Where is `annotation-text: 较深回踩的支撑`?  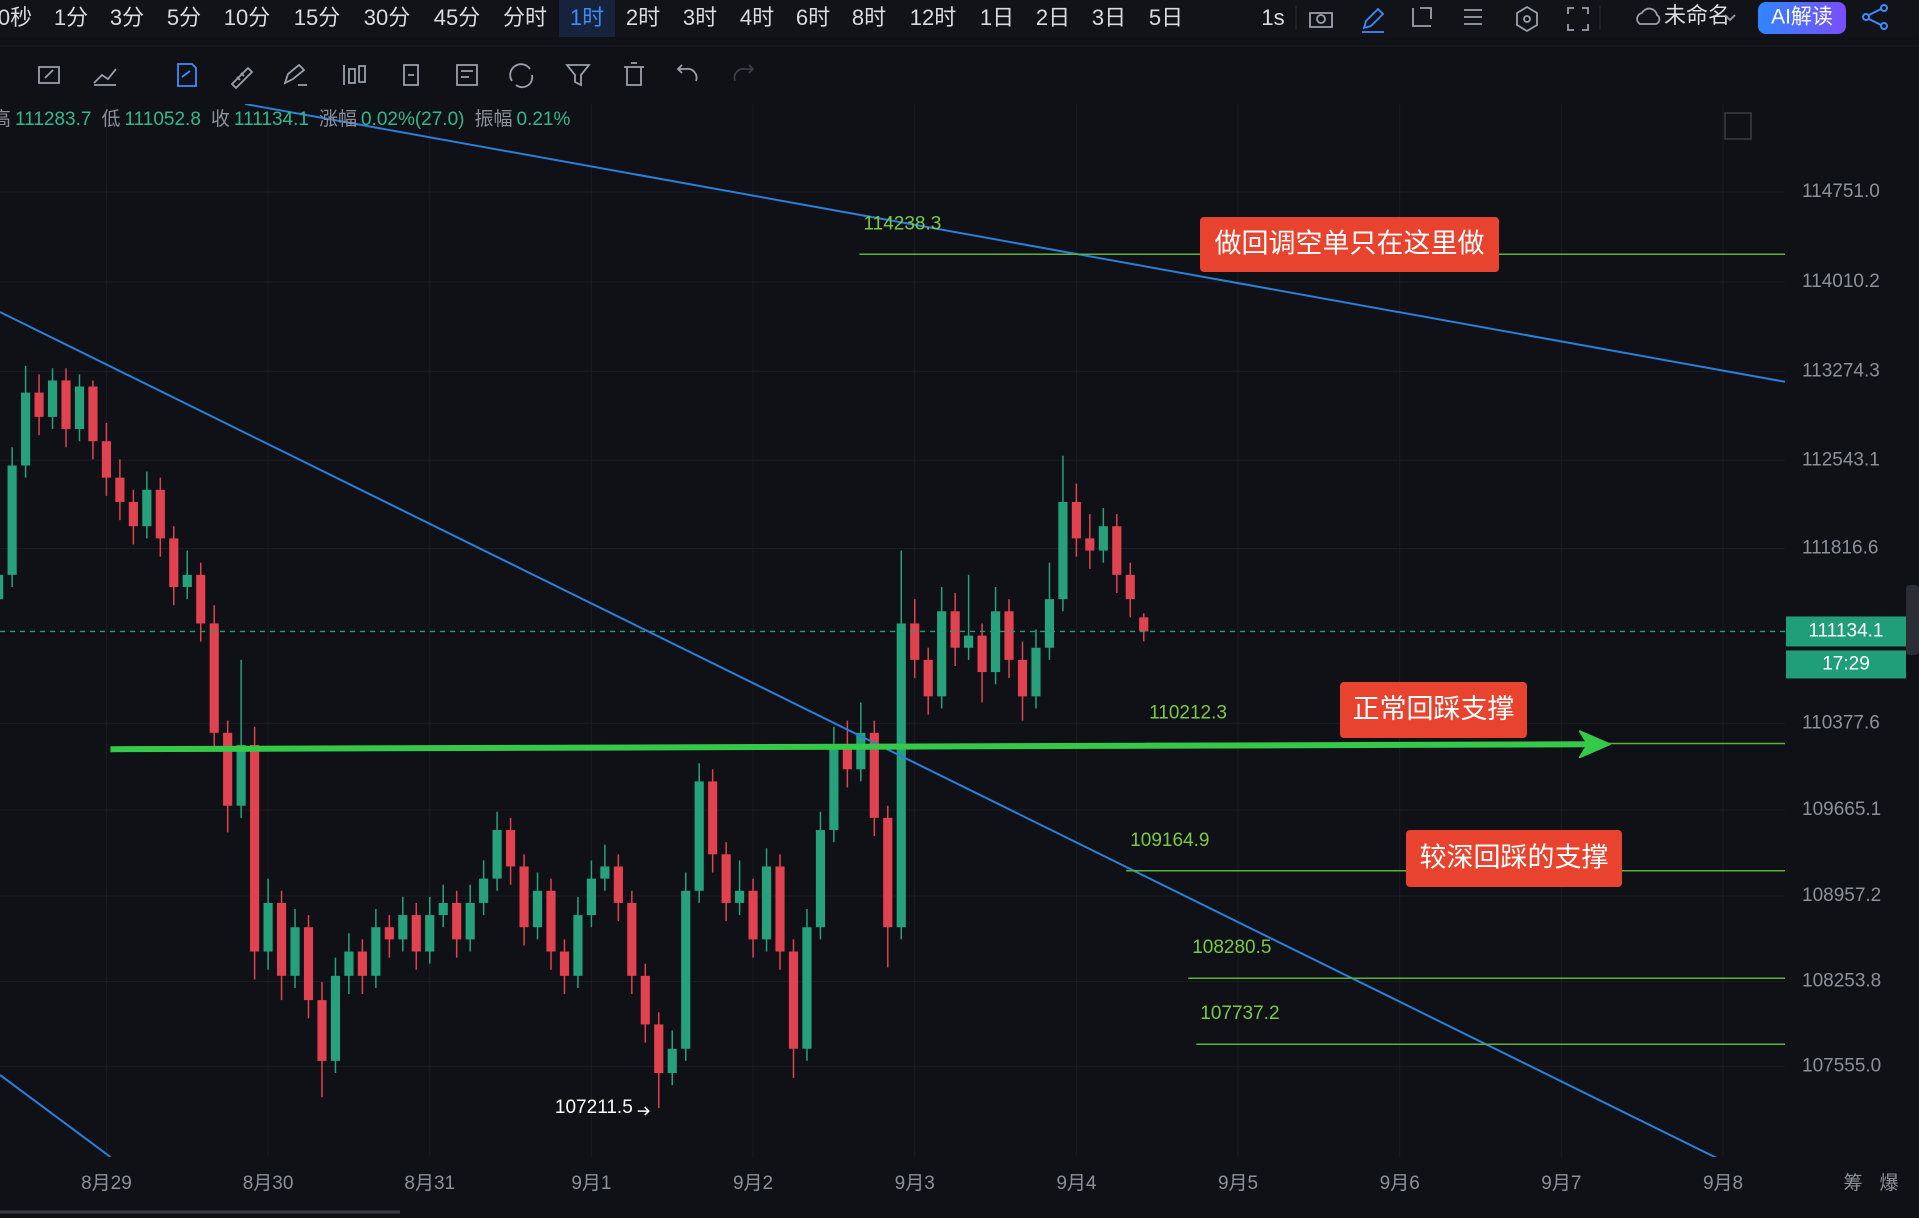 annotation-text: 较深回踩的支撑 is located at coordinates (1514, 858).